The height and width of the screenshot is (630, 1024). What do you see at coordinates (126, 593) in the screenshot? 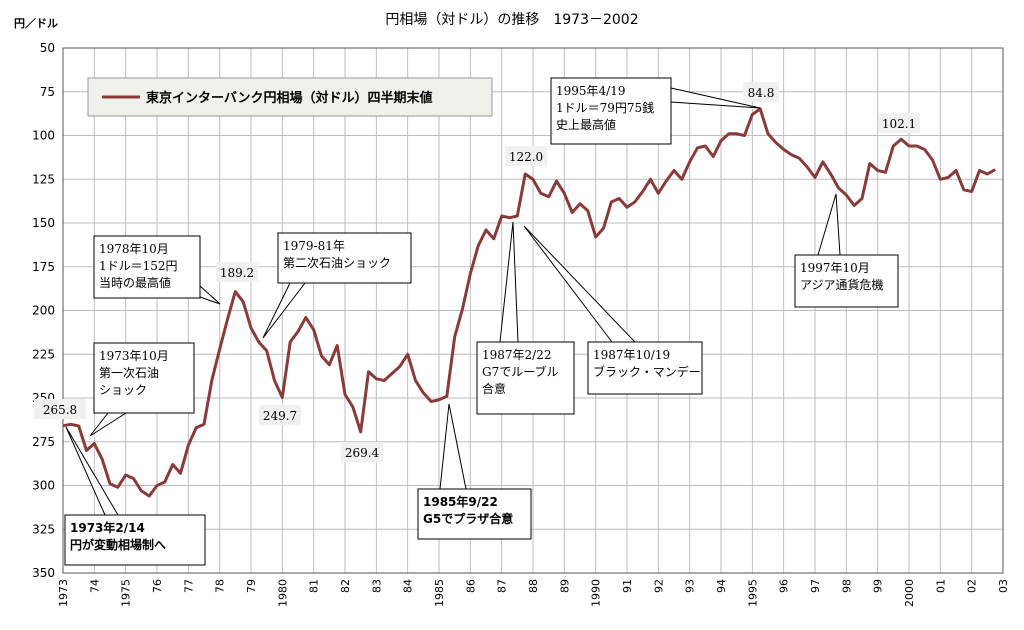
I see `x-tick-label: 1975` at bounding box center [126, 593].